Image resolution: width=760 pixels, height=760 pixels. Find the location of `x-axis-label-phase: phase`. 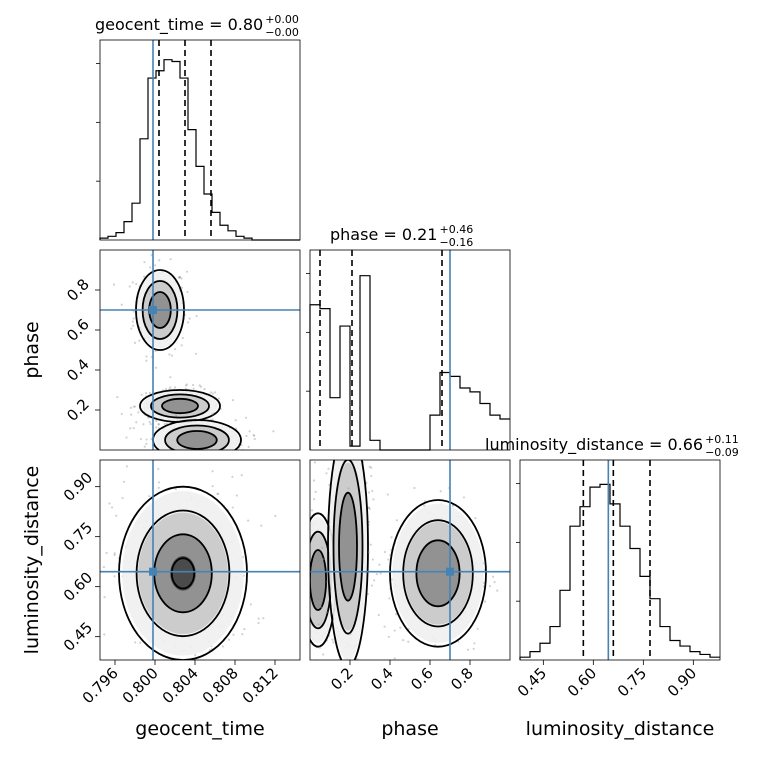

x-axis-label-phase: phase is located at coordinates (409, 729).